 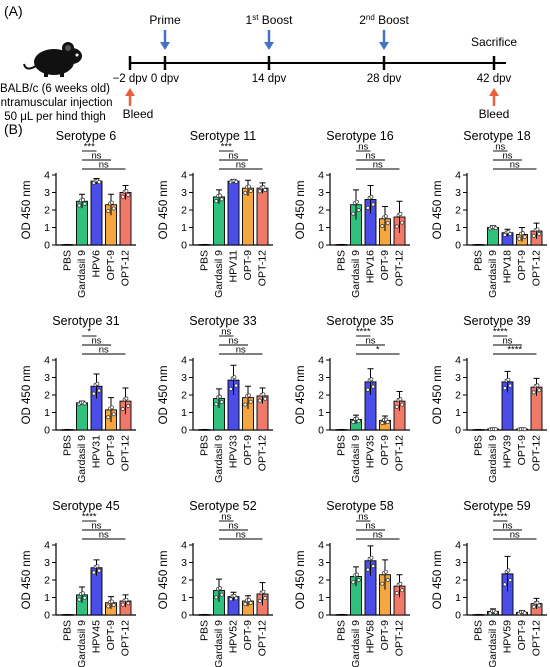 I want to click on chart-title: Serotype 31, so click(x=85, y=321).